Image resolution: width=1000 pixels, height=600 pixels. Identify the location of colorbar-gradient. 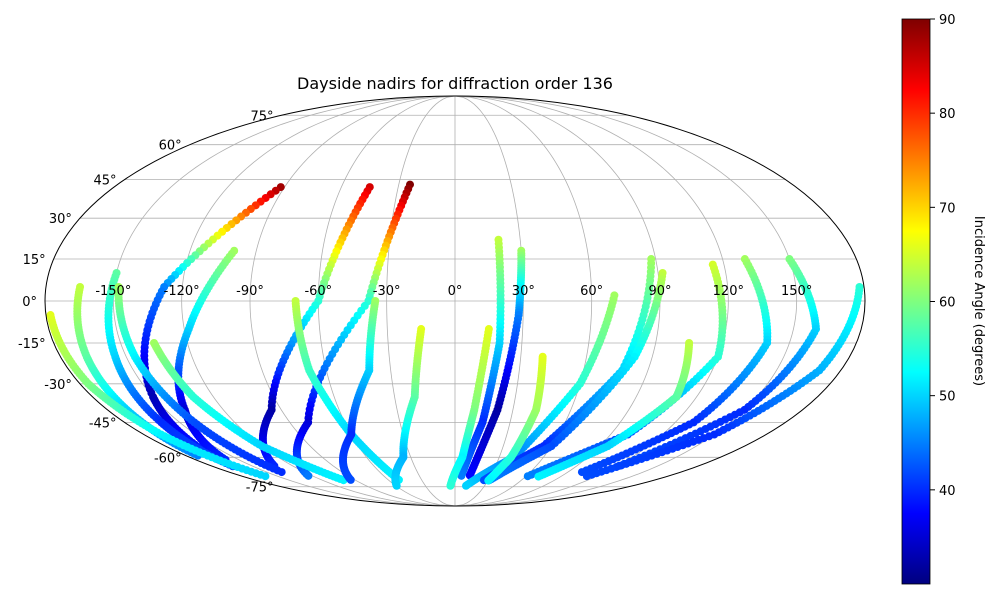
(916, 301).